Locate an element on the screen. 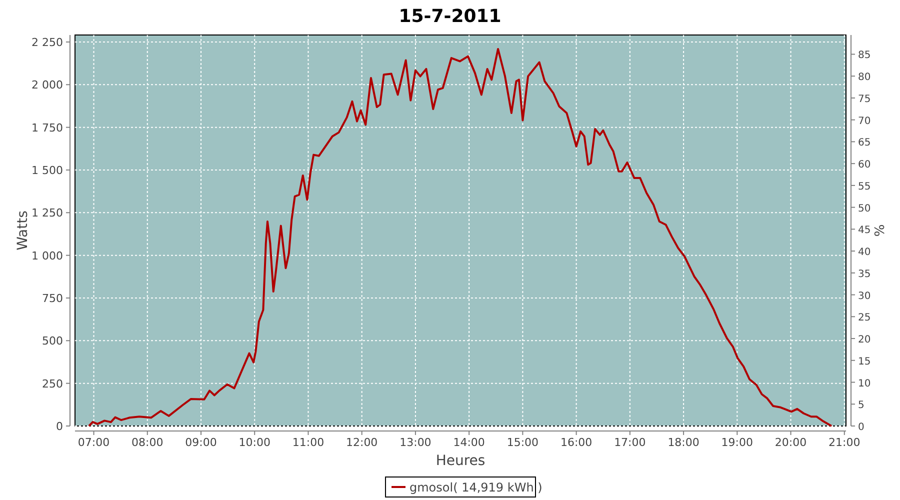 The width and height of the screenshot is (900, 500). x-tick-label: 17:00 is located at coordinates (630, 442).